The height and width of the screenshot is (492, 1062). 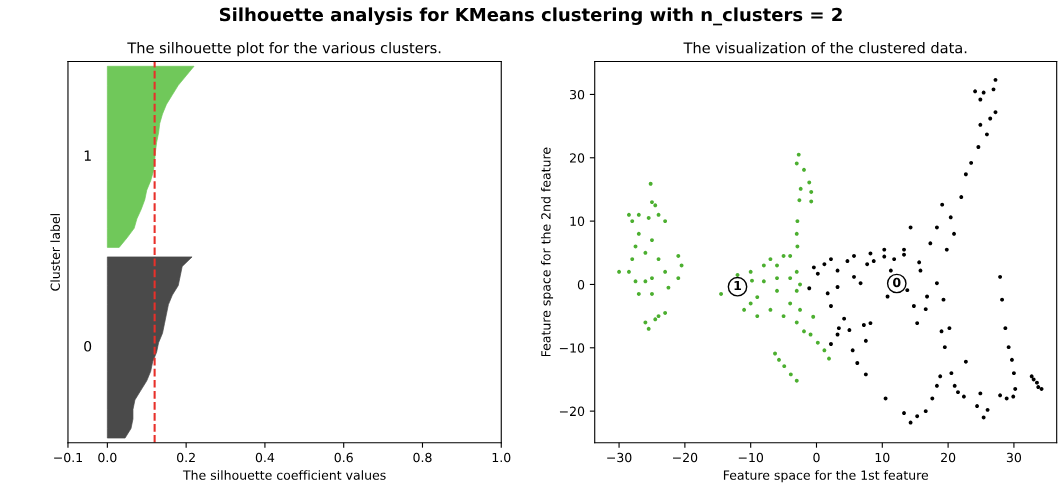 I want to click on x-tick-label: −0.1, so click(x=68, y=457).